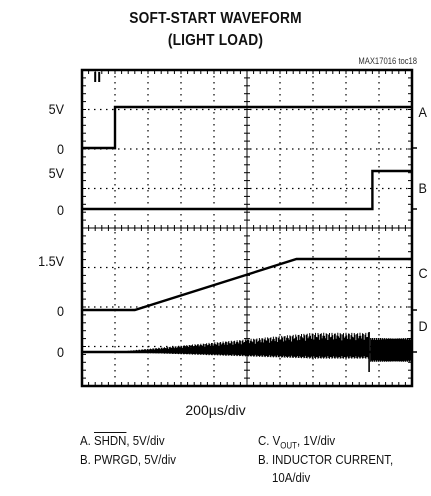 The image size is (431, 496). What do you see at coordinates (247, 190) in the screenshot?
I see `trace-channel-b` at bounding box center [247, 190].